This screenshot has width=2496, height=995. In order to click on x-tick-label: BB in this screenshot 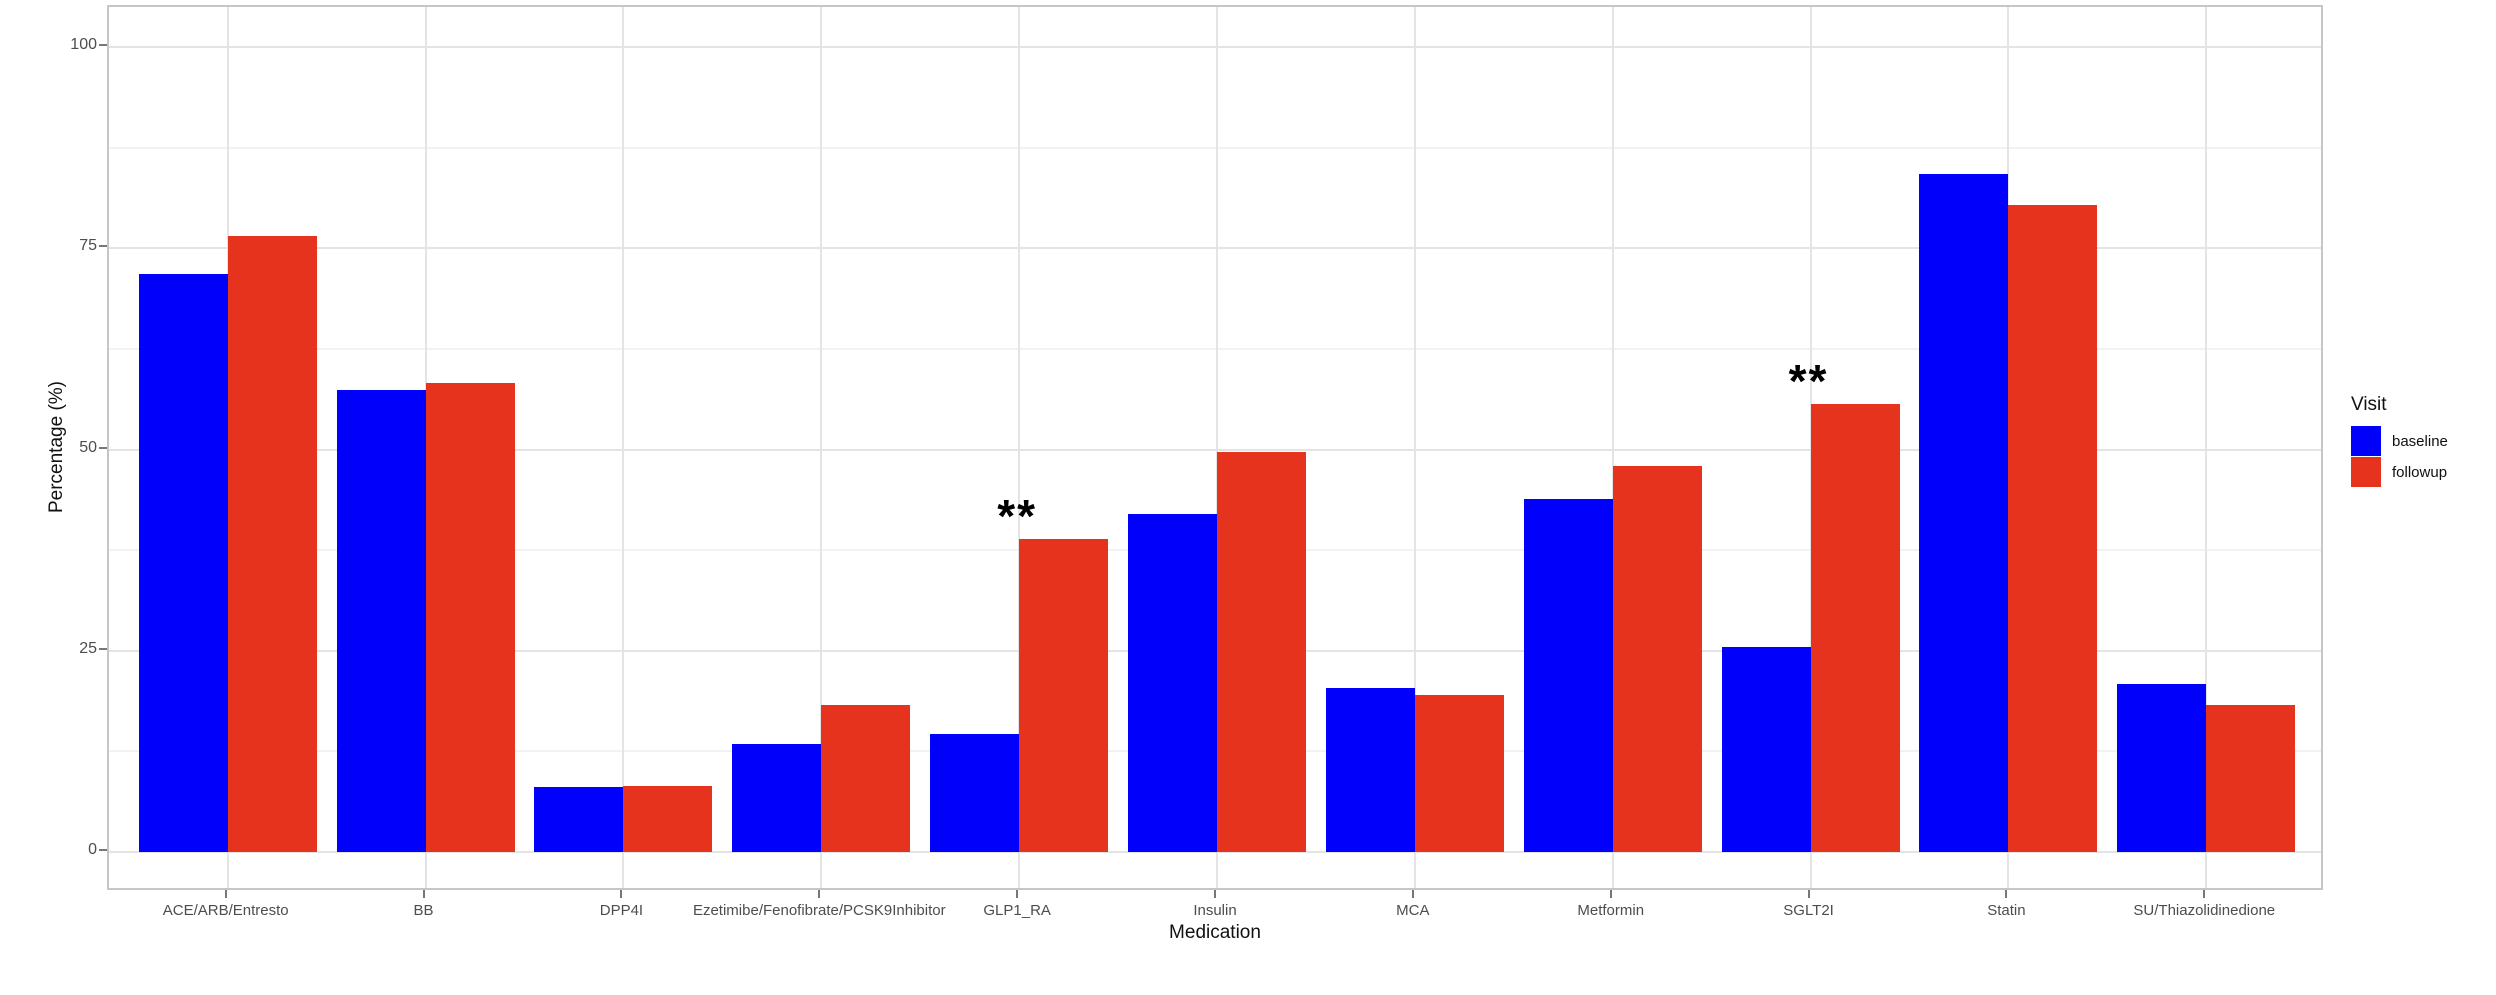, I will do `click(423, 910)`.